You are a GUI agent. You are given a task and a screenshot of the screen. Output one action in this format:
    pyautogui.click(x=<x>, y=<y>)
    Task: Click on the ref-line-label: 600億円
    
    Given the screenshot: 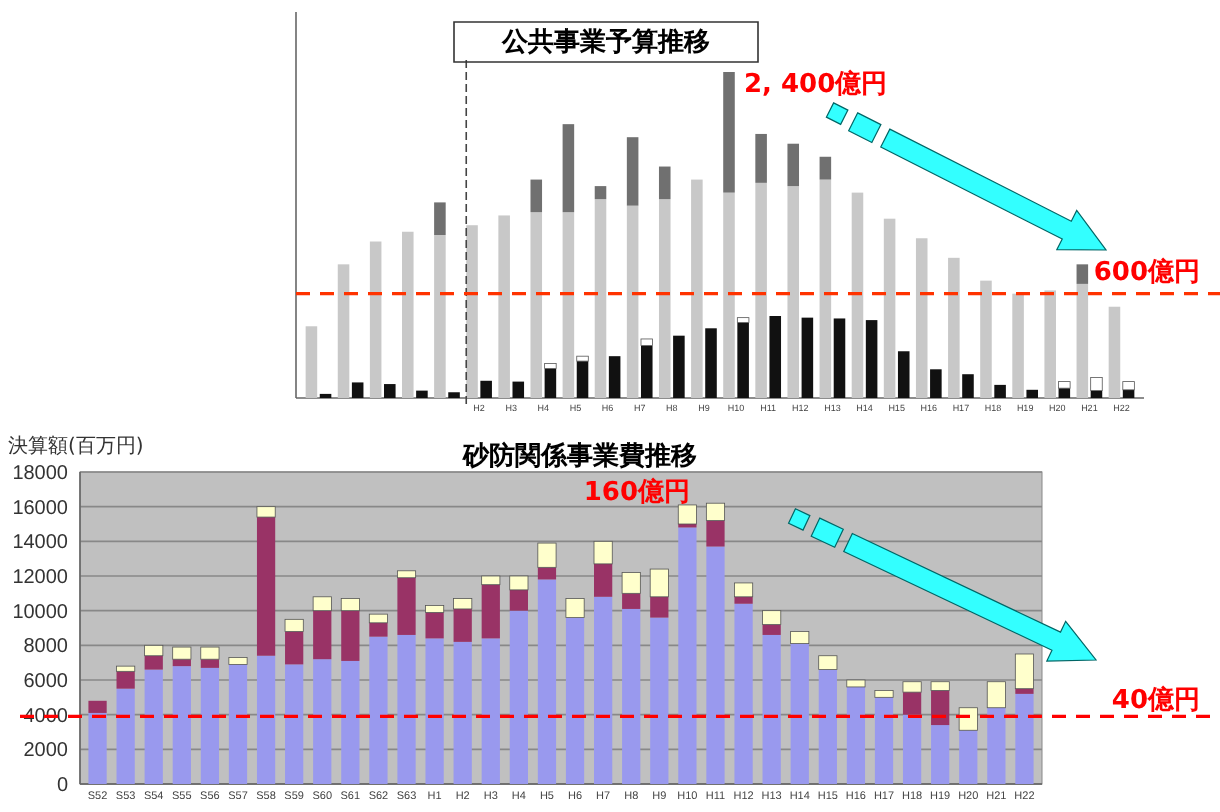 What is the action you would take?
    pyautogui.click(x=1146, y=272)
    